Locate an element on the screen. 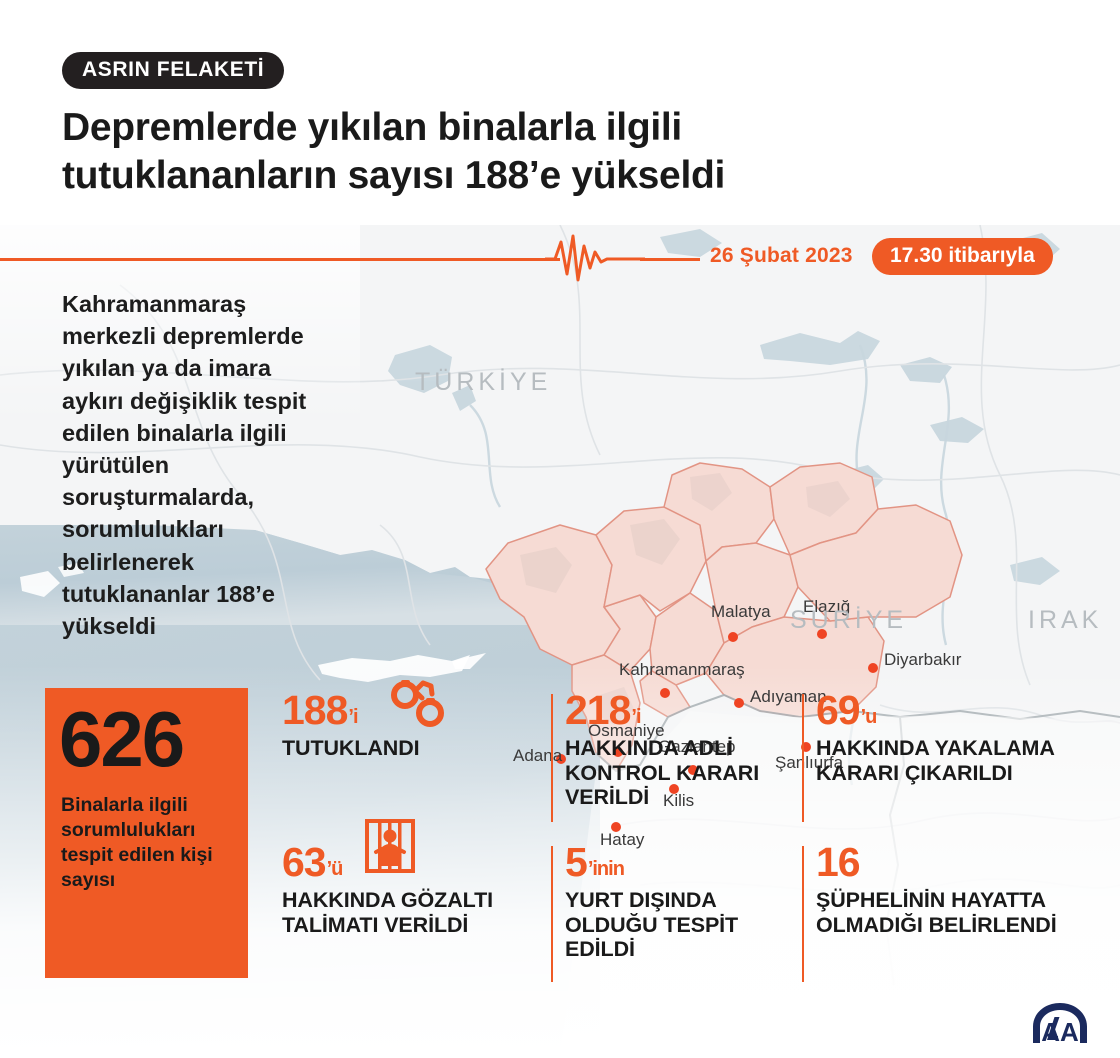  city-label: Şanlıurfa is located at coordinates (809, 762).